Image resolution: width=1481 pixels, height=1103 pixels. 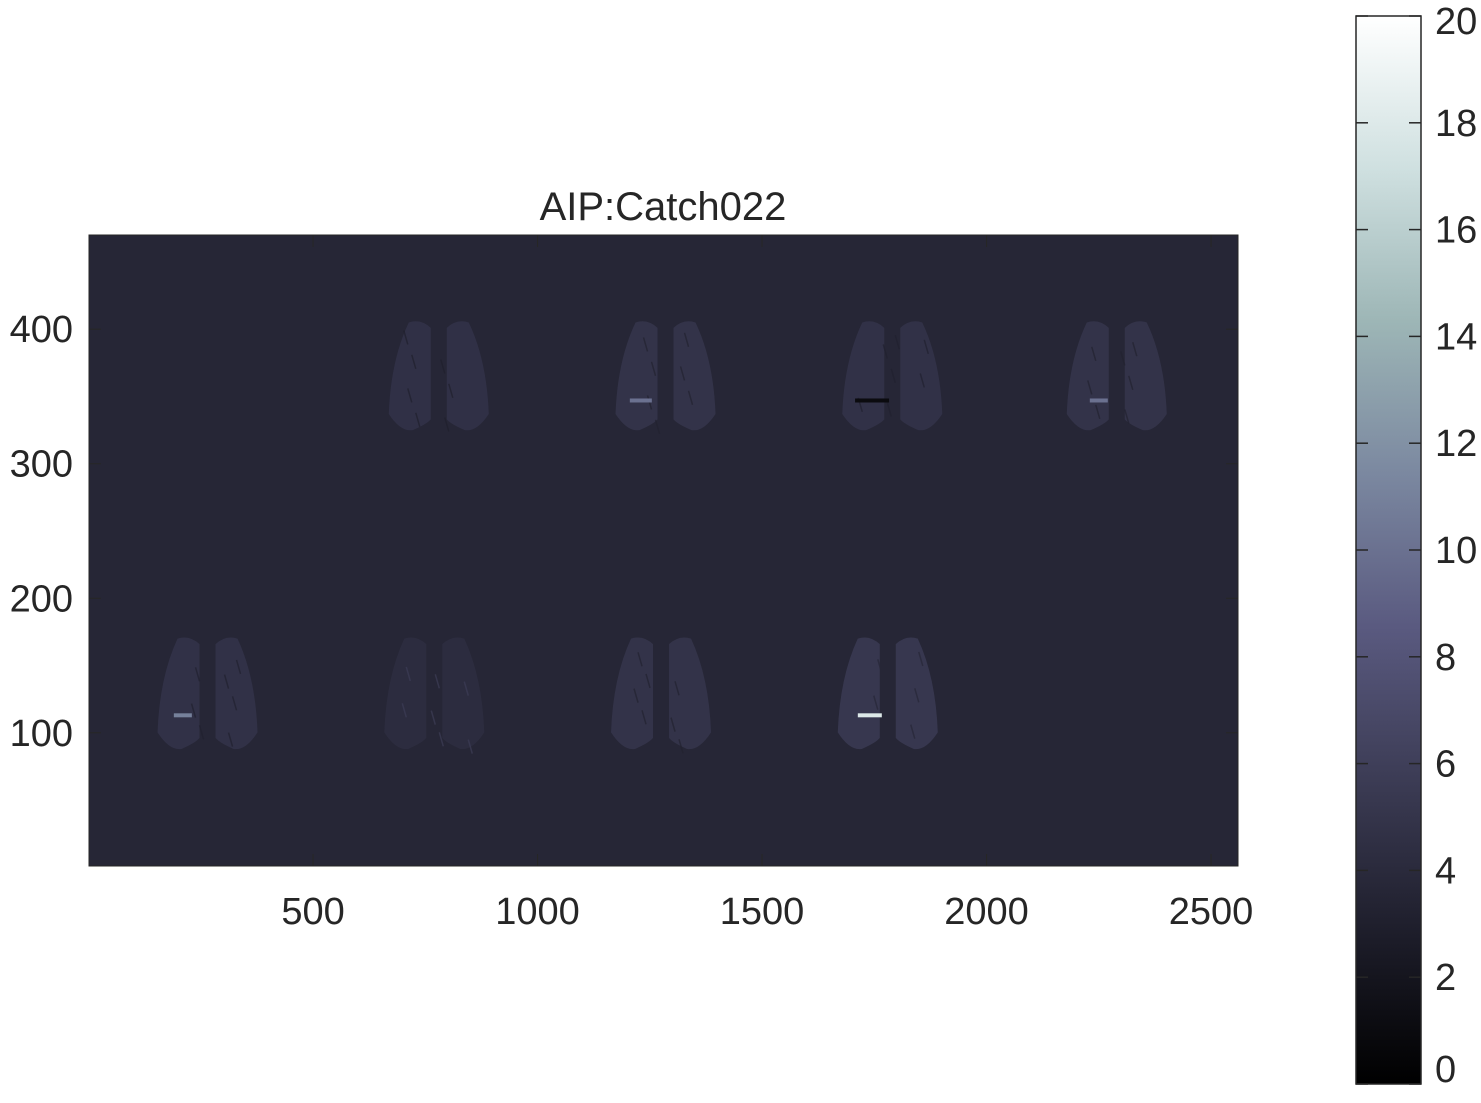 What do you see at coordinates (869, 715) in the screenshot?
I see `bright-hotspot` at bounding box center [869, 715].